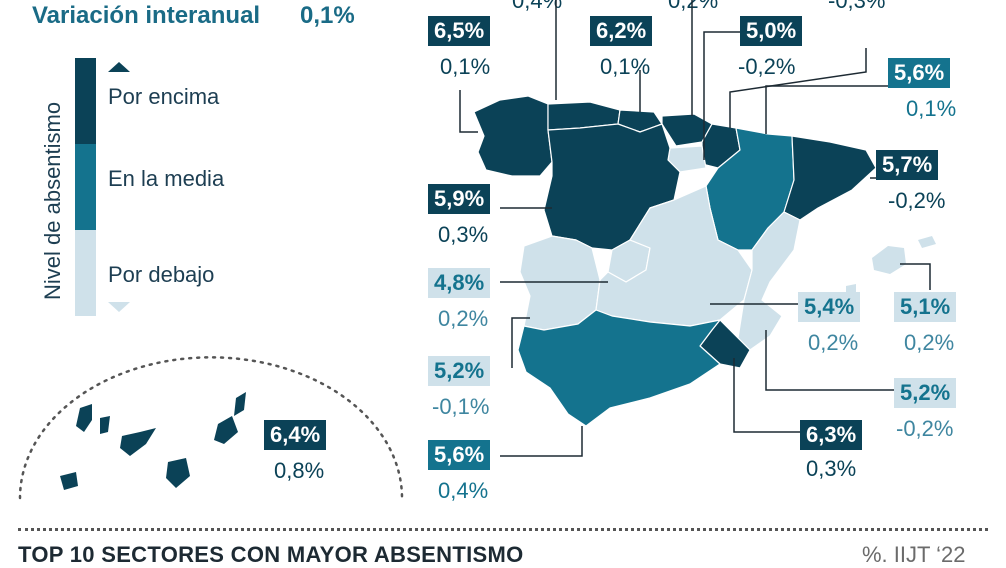  What do you see at coordinates (459, 371) in the screenshot?
I see `label-extremadura-pct: 5,2%` at bounding box center [459, 371].